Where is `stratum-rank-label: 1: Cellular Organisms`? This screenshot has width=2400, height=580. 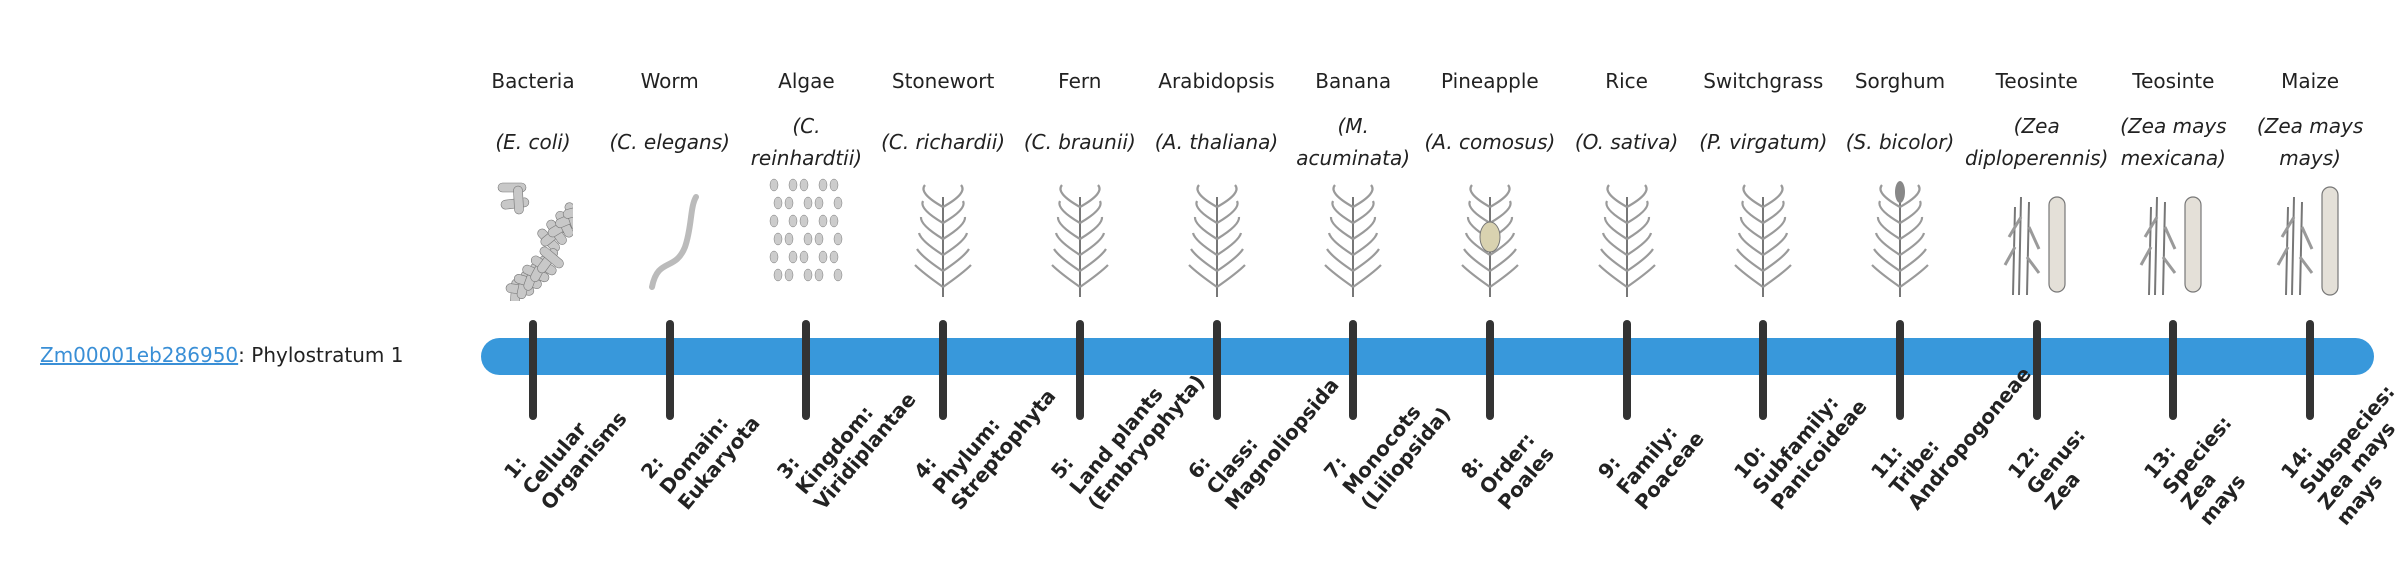
stratum-rank-label: 1: Cellular Organisms is located at coordinates (565, 445).